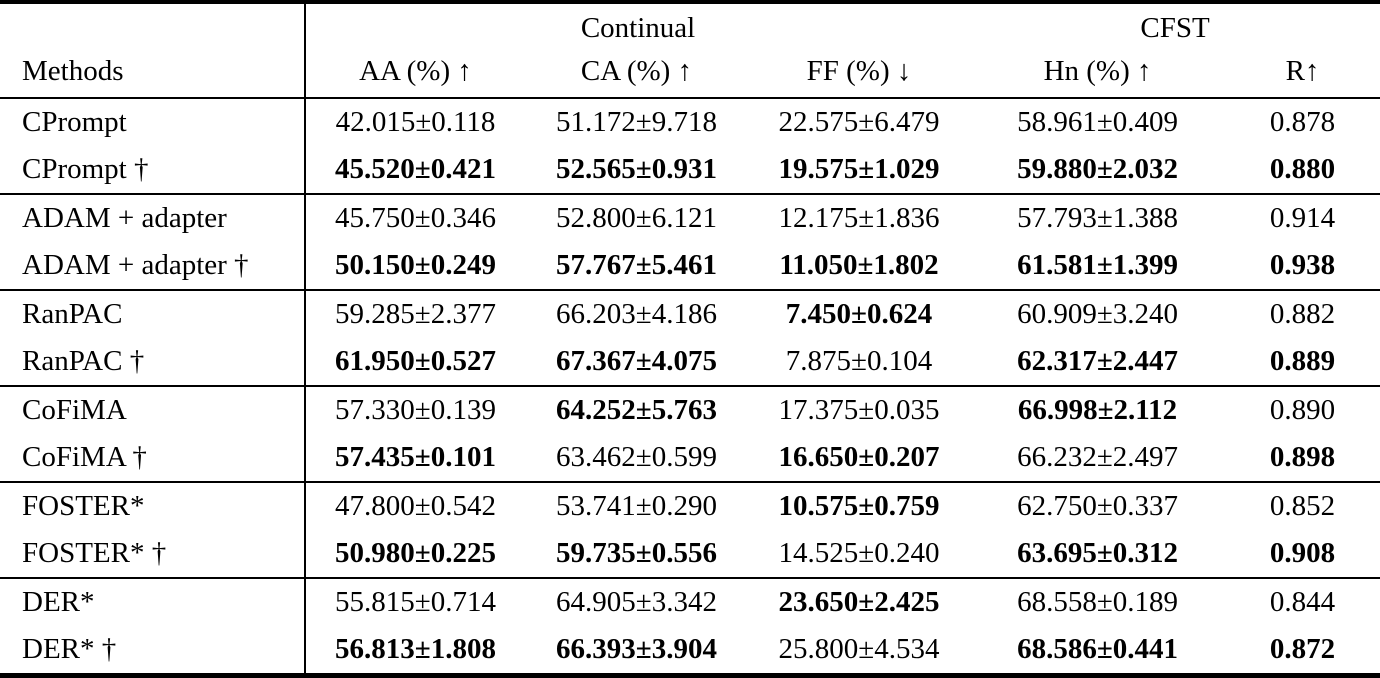  I want to click on metric-value: 68.586±0.441, so click(1097, 648).